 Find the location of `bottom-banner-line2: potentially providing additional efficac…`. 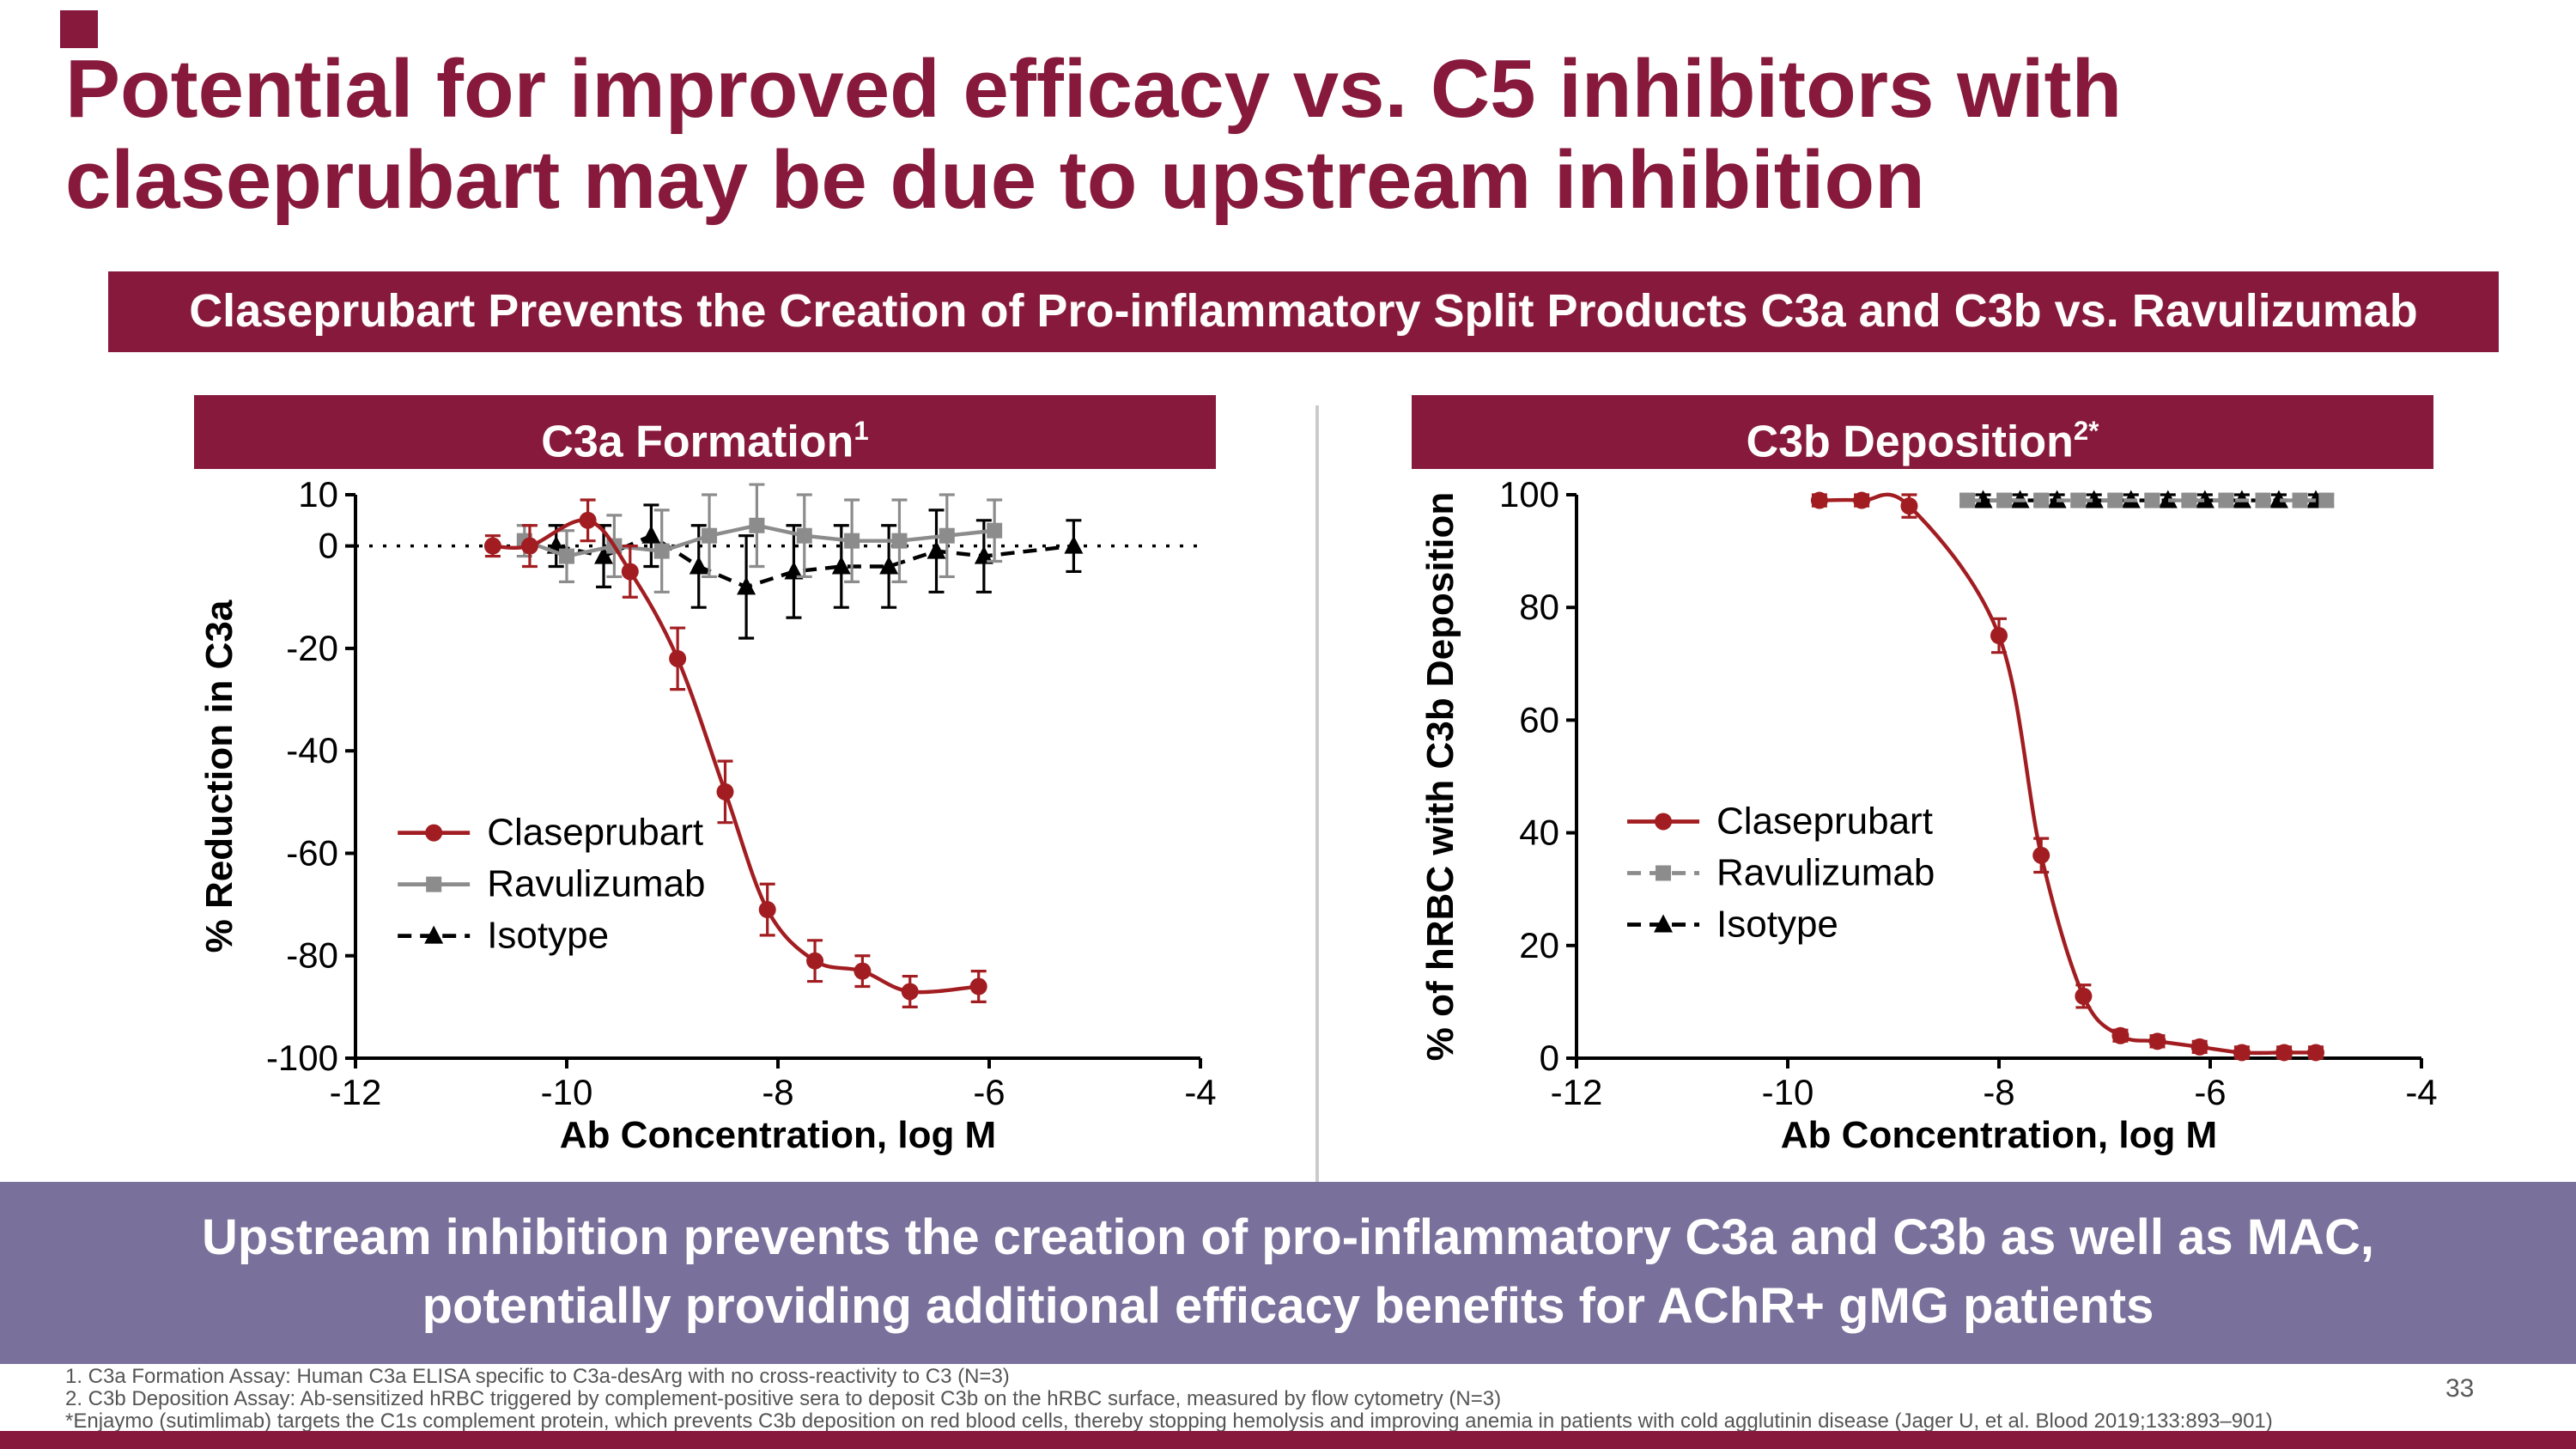

bottom-banner-line2: potentially providing additional efficac… is located at coordinates (1288, 1306).